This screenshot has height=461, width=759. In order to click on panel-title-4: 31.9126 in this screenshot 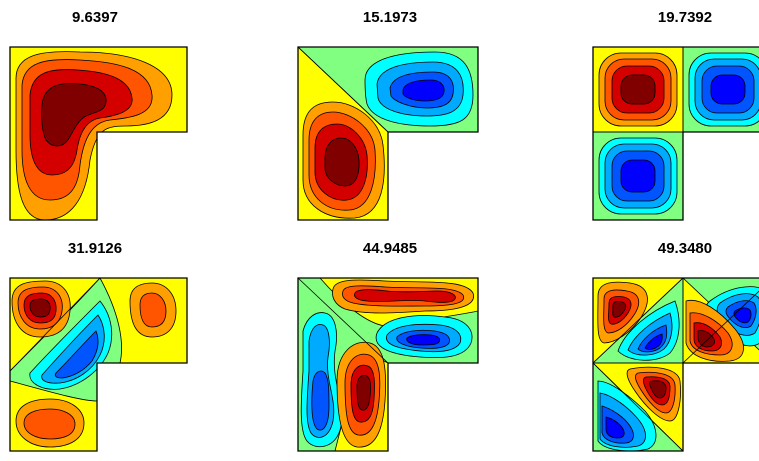, I will do `click(95, 248)`.